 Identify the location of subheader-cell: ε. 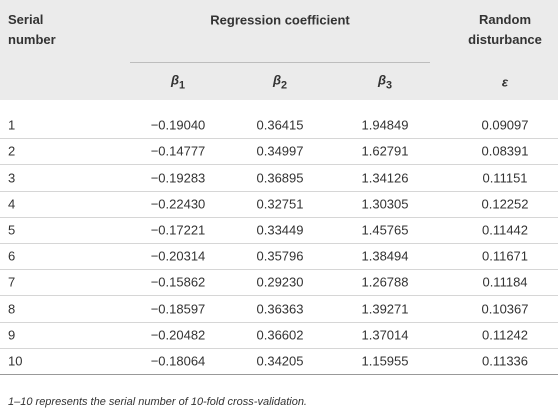
(505, 82).